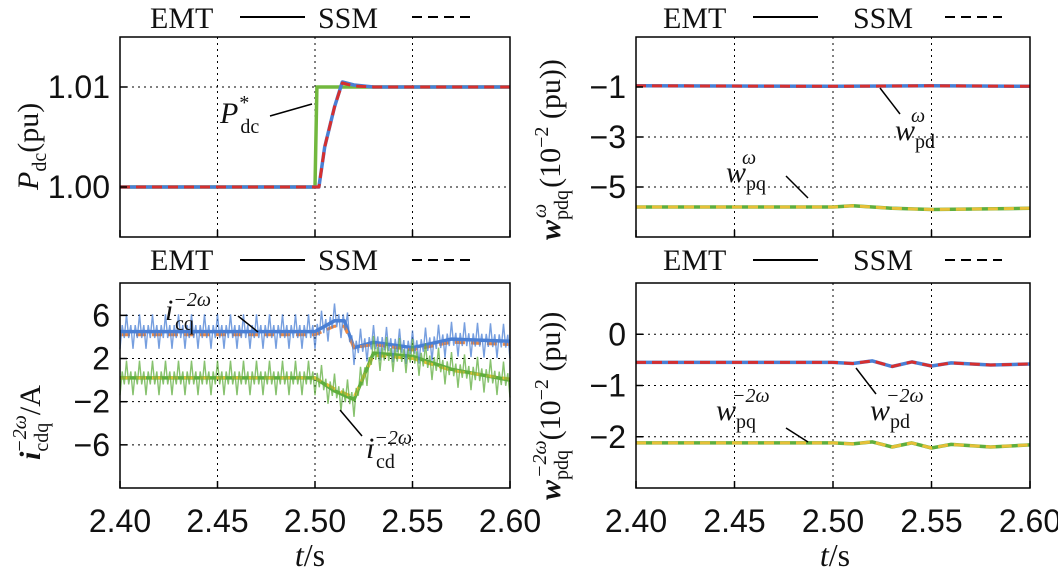  What do you see at coordinates (266, 115) in the screenshot?
I see `annotation-pdc-ref: P* dc` at bounding box center [266, 115].